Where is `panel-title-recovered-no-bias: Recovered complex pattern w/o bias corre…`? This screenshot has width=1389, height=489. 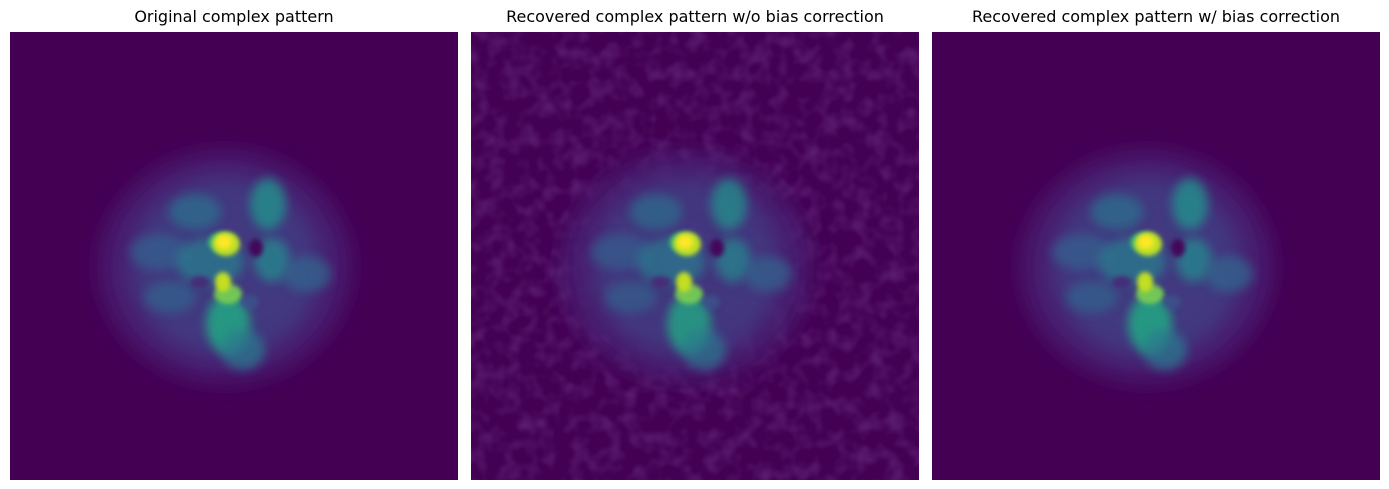 panel-title-recovered-no-bias: Recovered complex pattern w/o bias corre… is located at coordinates (695, 16).